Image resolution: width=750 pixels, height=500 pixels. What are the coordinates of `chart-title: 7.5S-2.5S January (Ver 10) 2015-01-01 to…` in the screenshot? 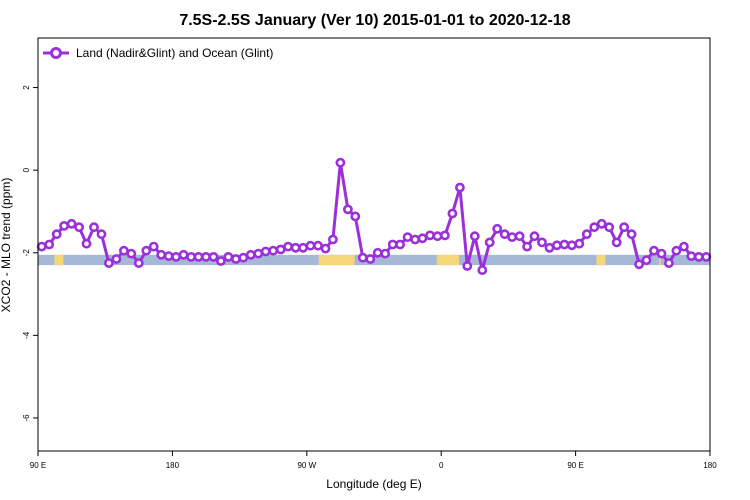 It's located at (374, 20).